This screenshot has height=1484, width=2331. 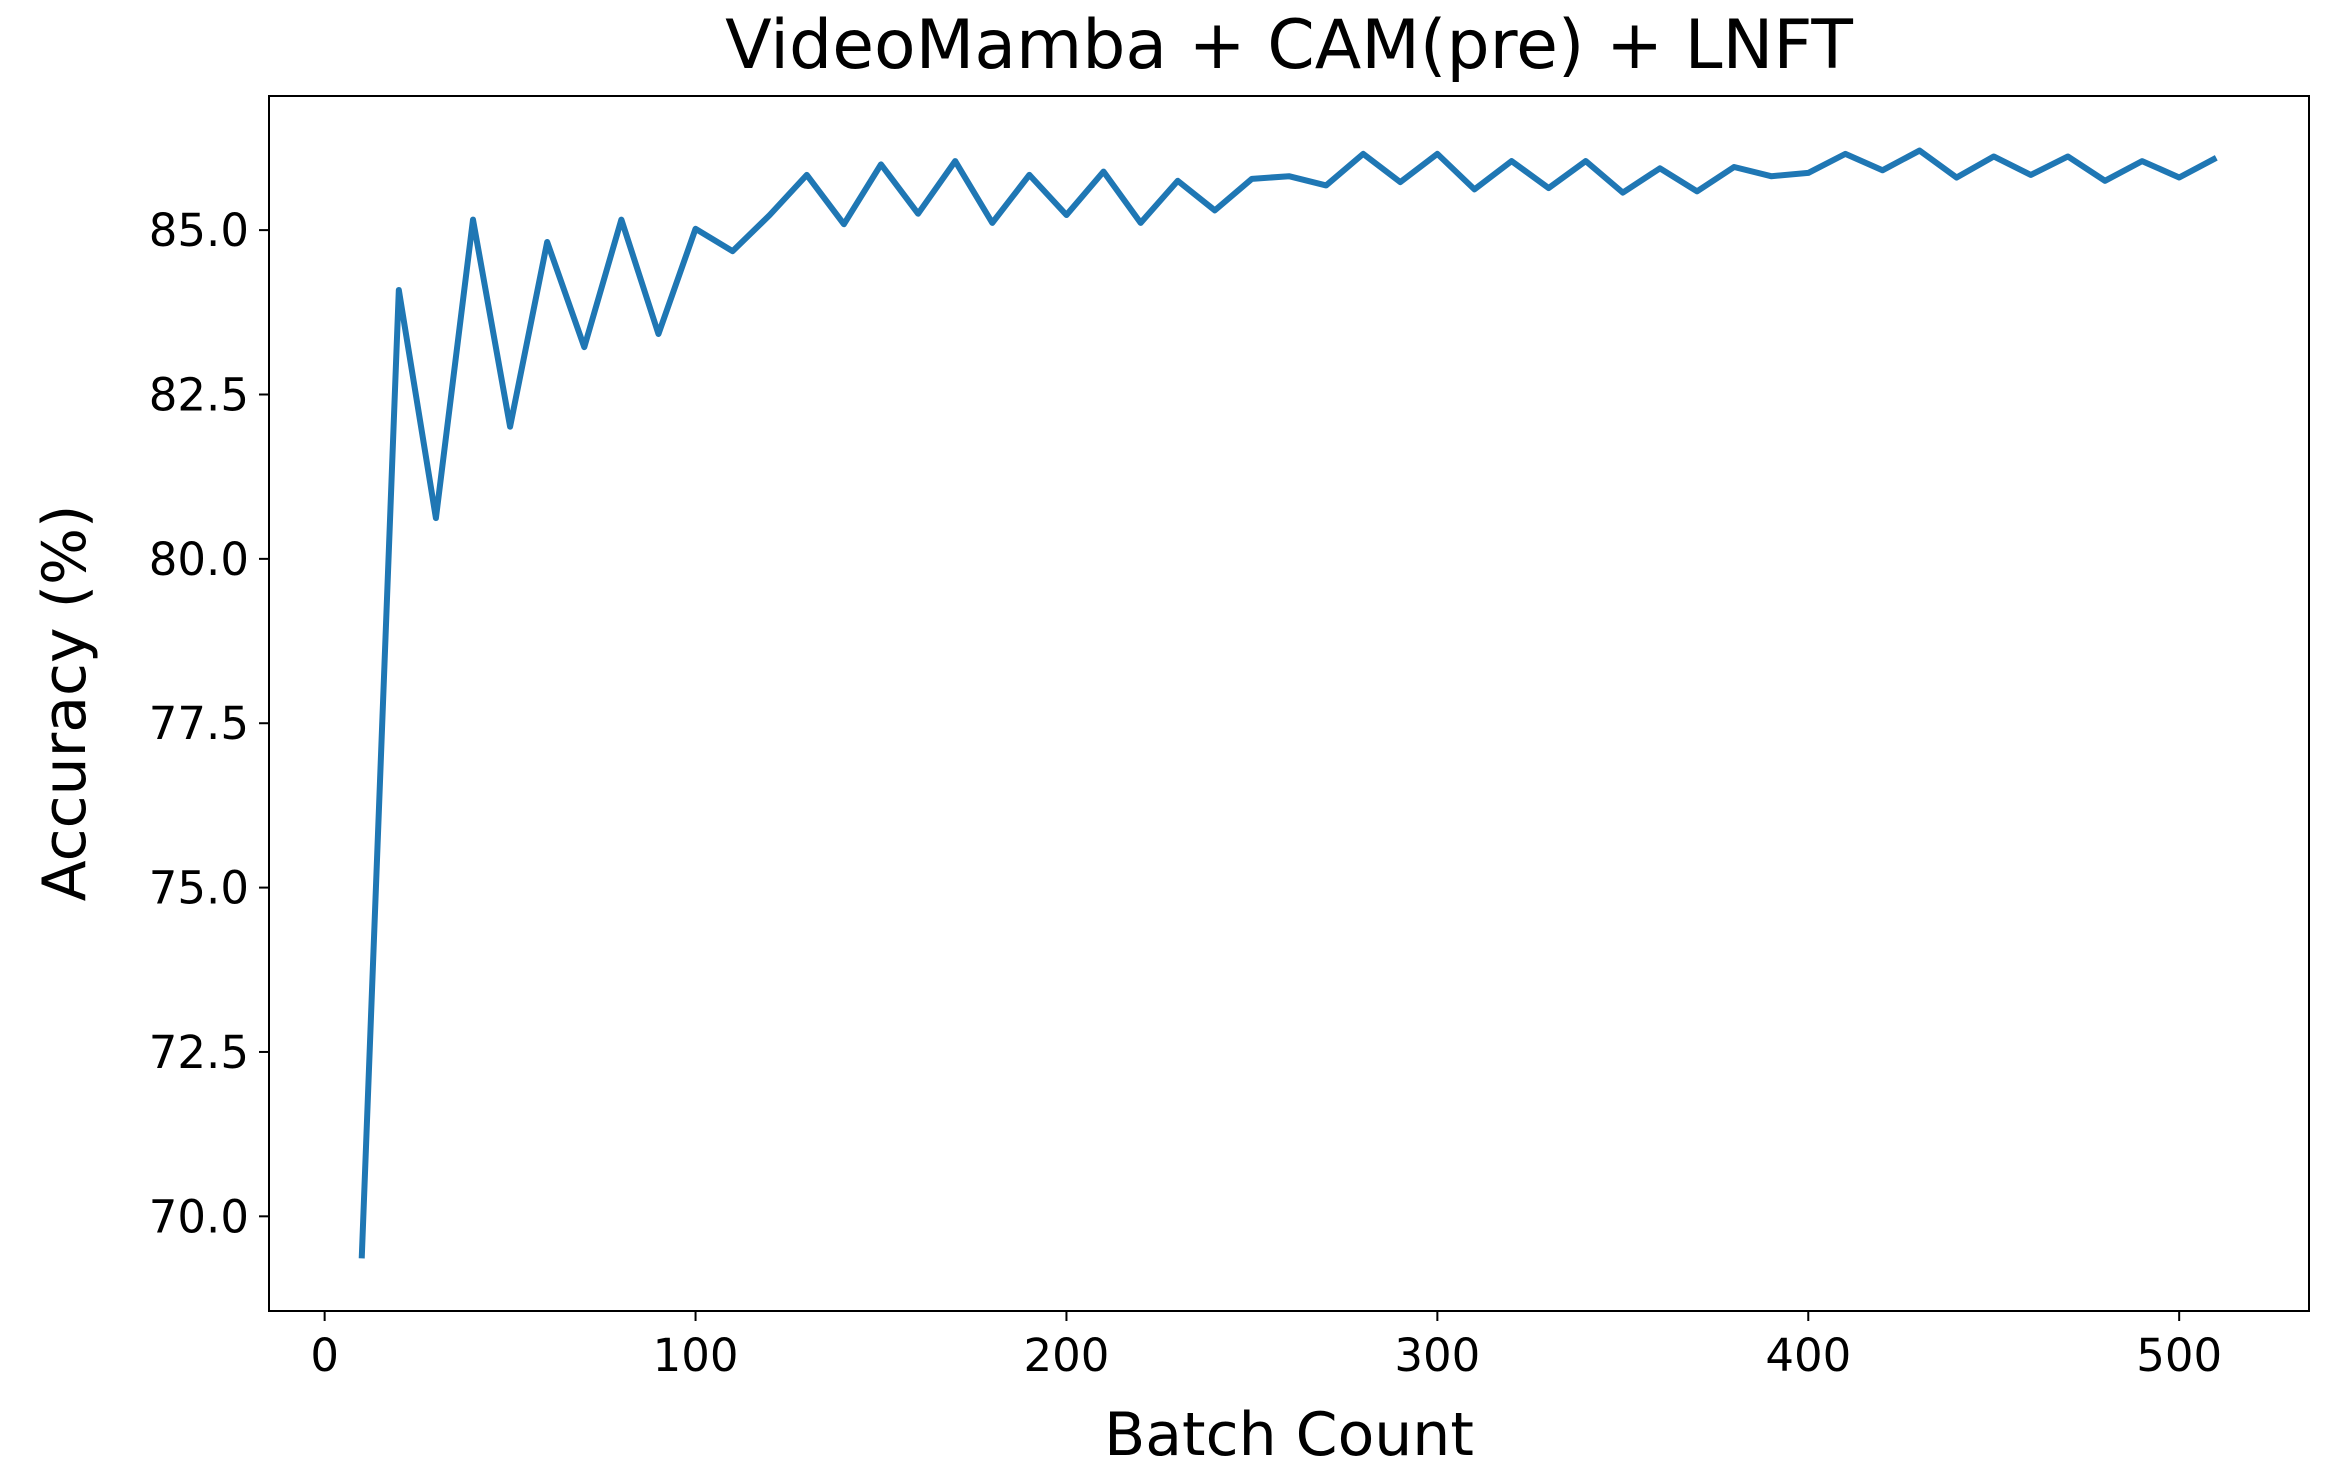 What do you see at coordinates (1437, 1355) in the screenshot?
I see `x-tick-label: 300` at bounding box center [1437, 1355].